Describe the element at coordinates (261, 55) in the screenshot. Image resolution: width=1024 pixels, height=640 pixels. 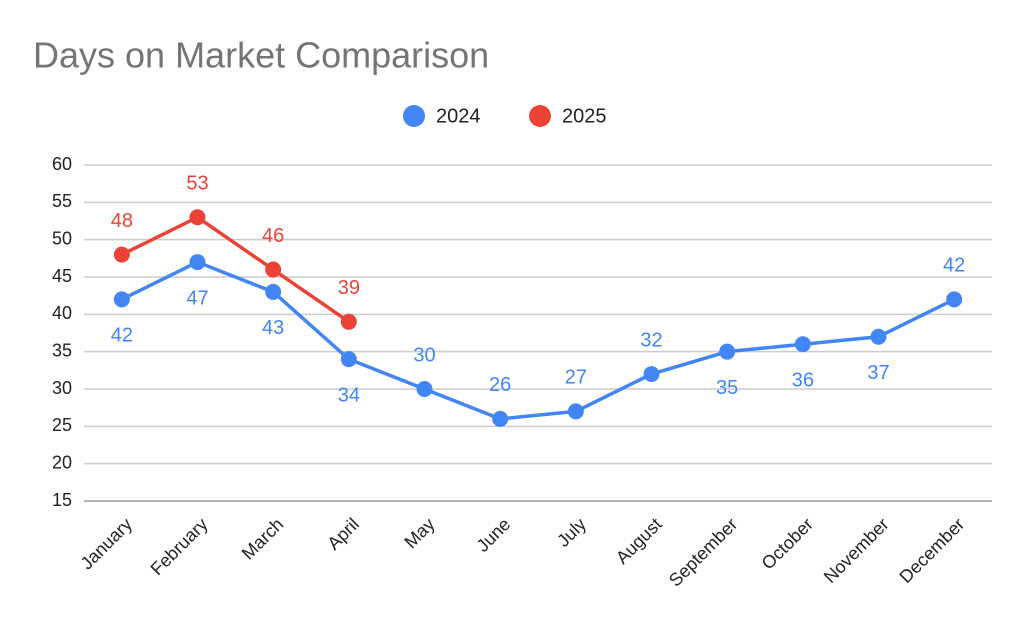
I see `chart-title: Days on Market Comparison` at that location.